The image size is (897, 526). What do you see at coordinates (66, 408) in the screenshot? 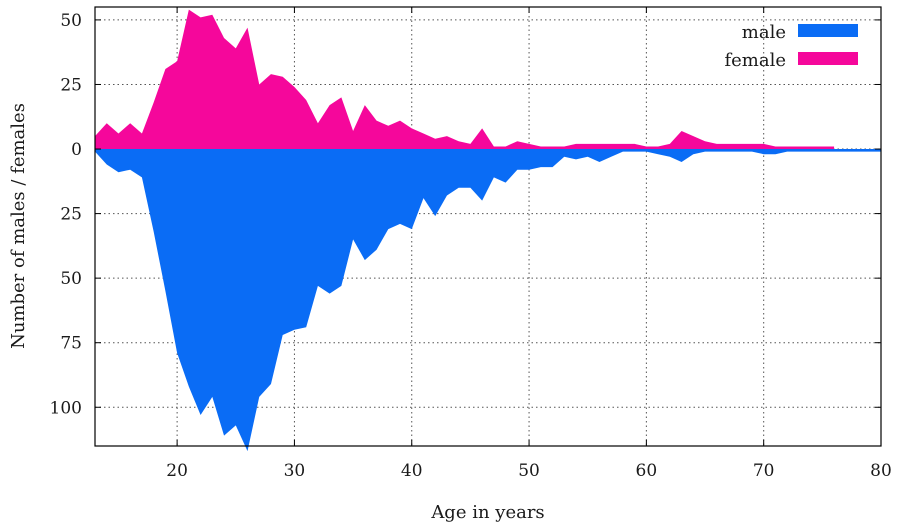
I see `y-tick-label: 100` at bounding box center [66, 408].